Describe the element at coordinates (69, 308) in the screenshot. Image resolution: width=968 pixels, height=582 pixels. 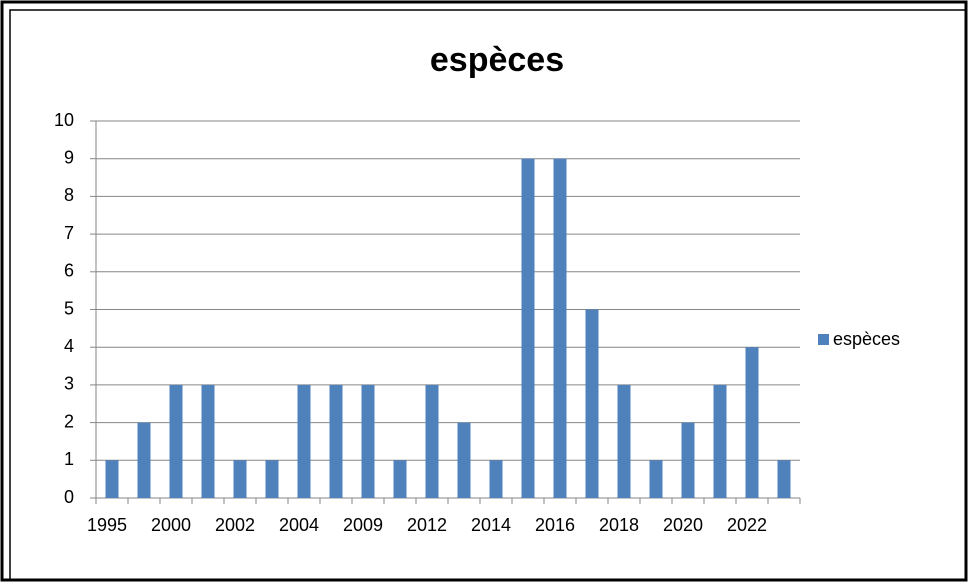
I see `y-tick-label: 5` at that location.